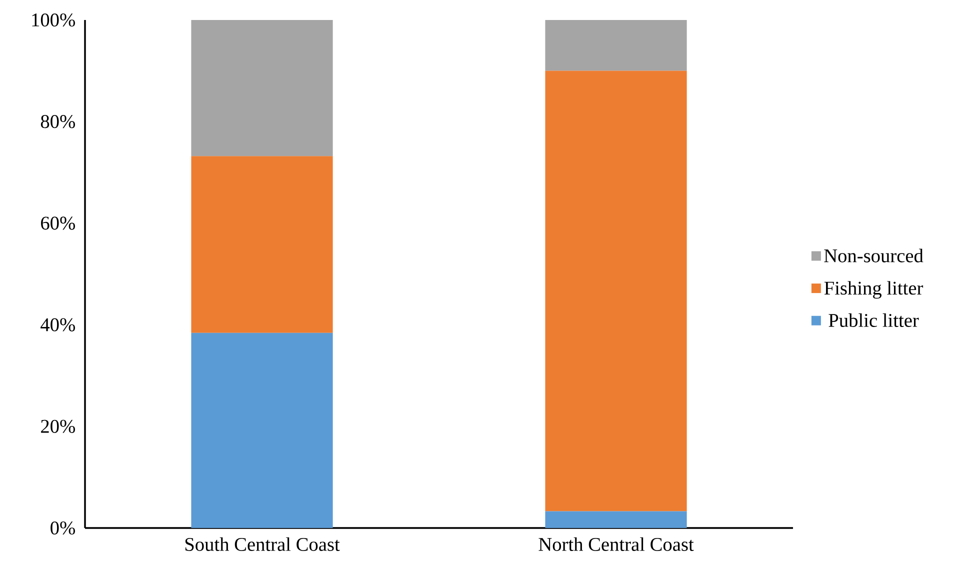 The width and height of the screenshot is (977, 569). What do you see at coordinates (874, 255) in the screenshot?
I see `legend-label: Non-sourced` at bounding box center [874, 255].